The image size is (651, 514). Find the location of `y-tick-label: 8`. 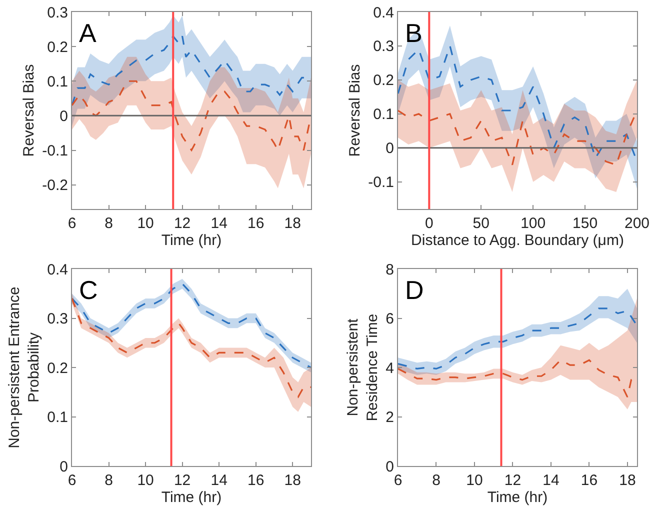

y-tick-label: 8 is located at coordinates (390, 269).